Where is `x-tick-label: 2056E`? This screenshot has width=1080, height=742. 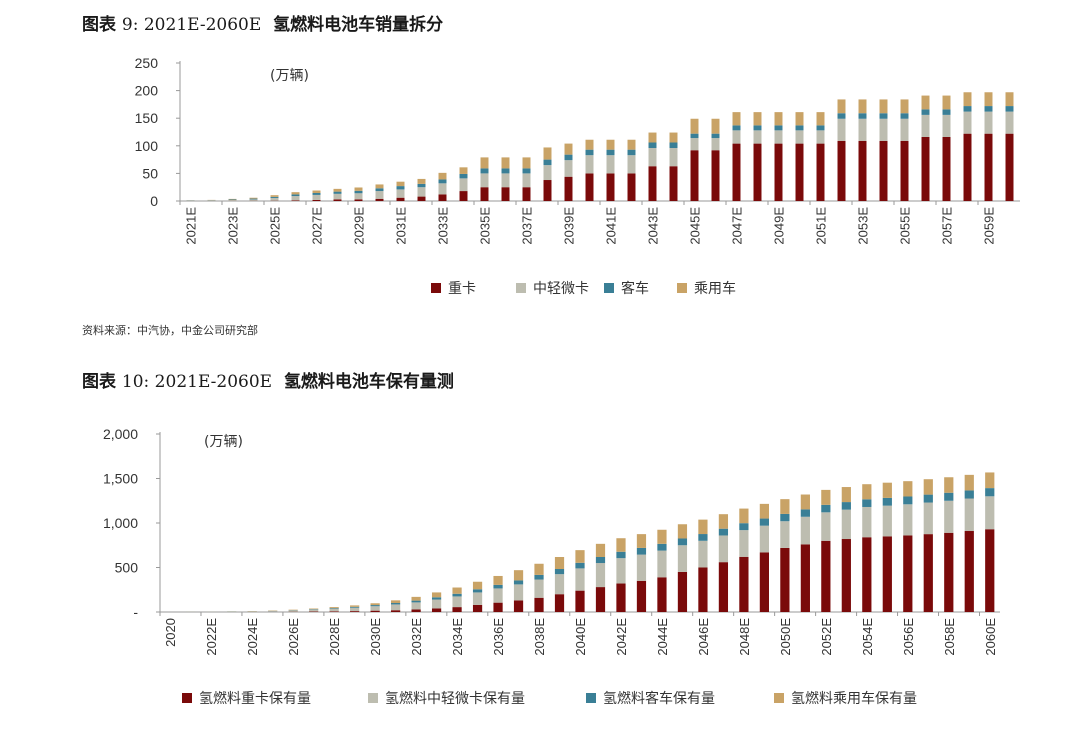
x-tick-label: 2056E is located at coordinates (908, 637).